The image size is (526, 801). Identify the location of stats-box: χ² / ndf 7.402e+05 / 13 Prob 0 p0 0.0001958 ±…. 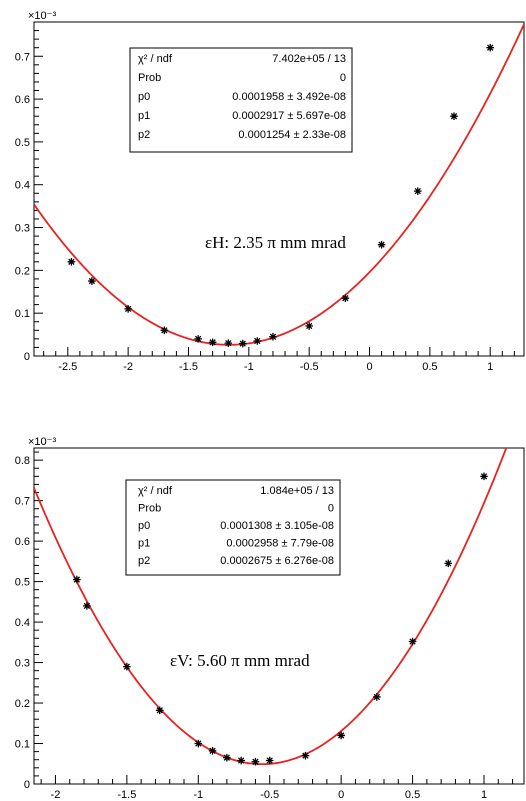
(241, 100).